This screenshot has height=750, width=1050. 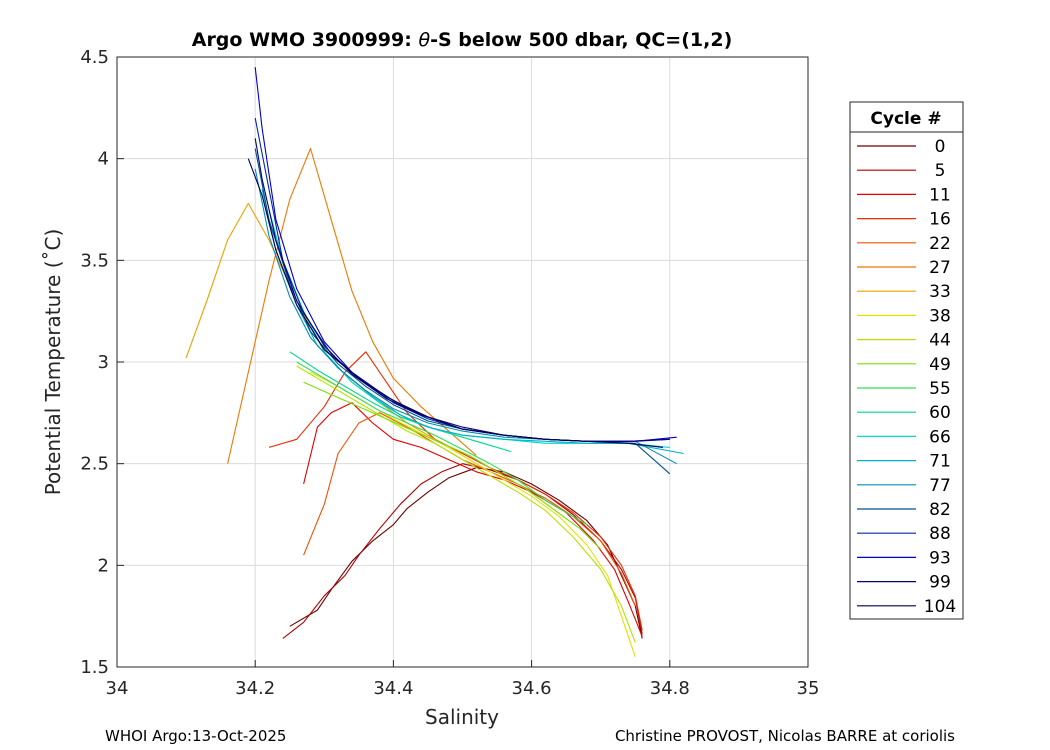 I want to click on y-tick-label: 4.5, so click(x=94, y=57).